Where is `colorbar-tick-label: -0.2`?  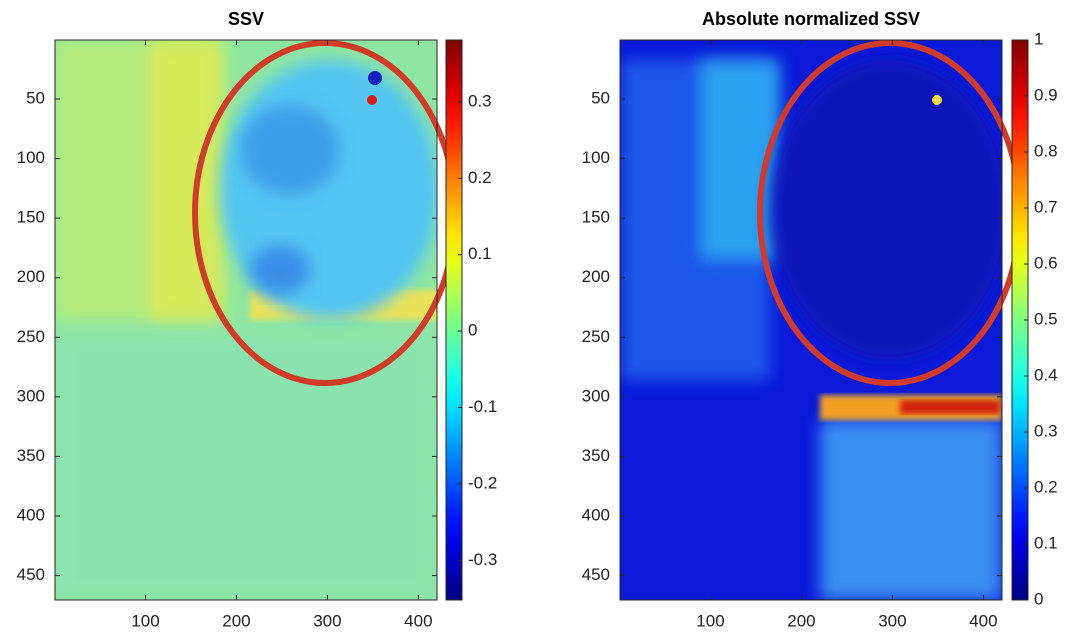
colorbar-tick-label: -0.2 is located at coordinates (482, 482).